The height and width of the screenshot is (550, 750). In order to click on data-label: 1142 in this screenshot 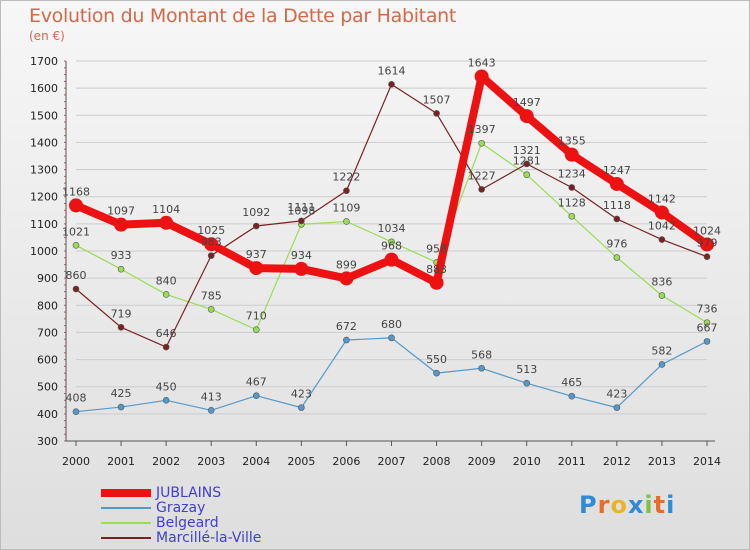, I will do `click(662, 198)`.